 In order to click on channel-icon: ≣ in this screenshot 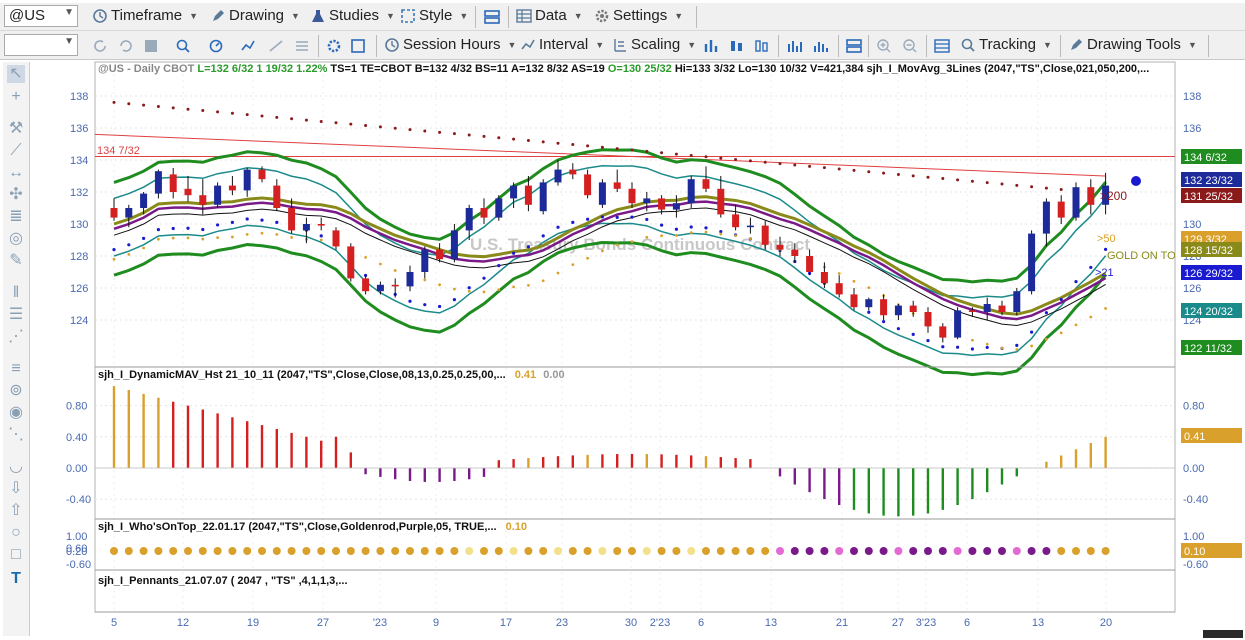, I will do `click(16, 216)`.